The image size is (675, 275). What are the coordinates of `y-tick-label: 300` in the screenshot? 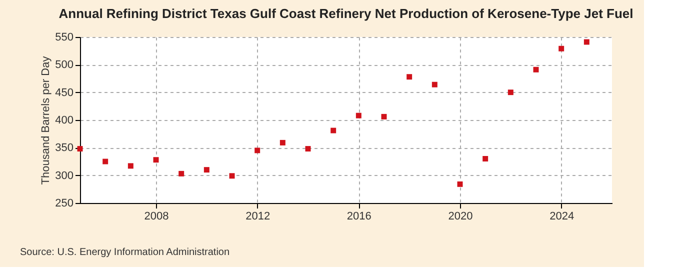 It's located at (64, 176).